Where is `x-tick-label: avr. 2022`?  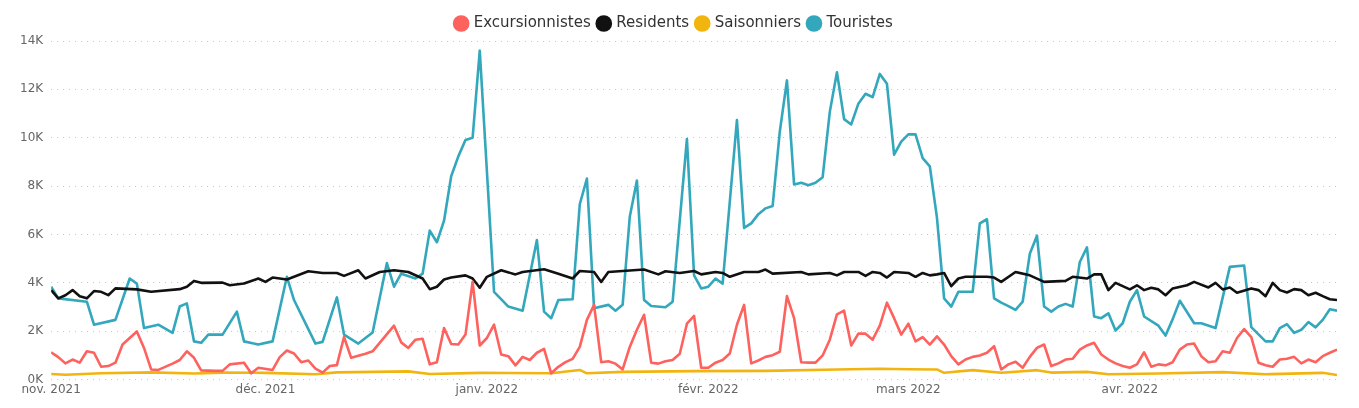 x-tick-label: avr. 2022 is located at coordinates (1130, 388).